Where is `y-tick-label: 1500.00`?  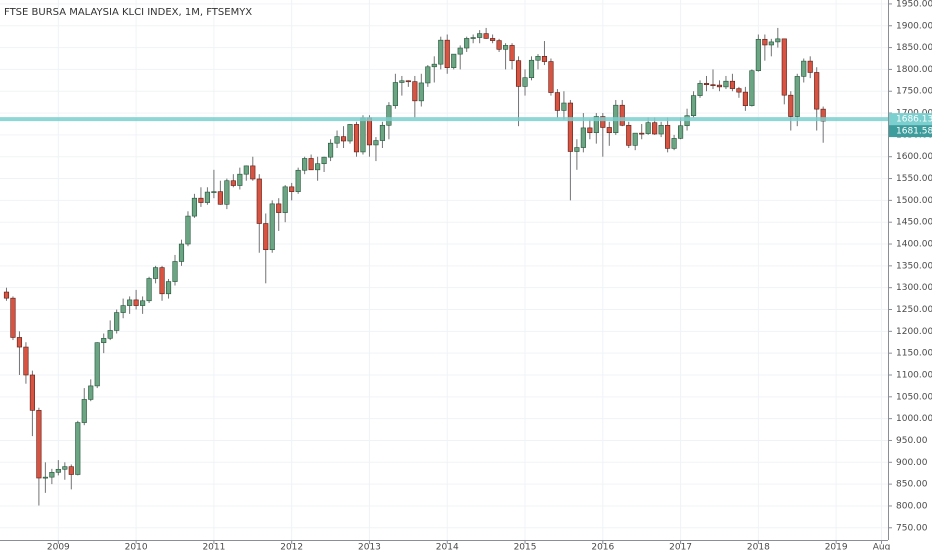 y-tick-label: 1500.00 is located at coordinates (914, 201).